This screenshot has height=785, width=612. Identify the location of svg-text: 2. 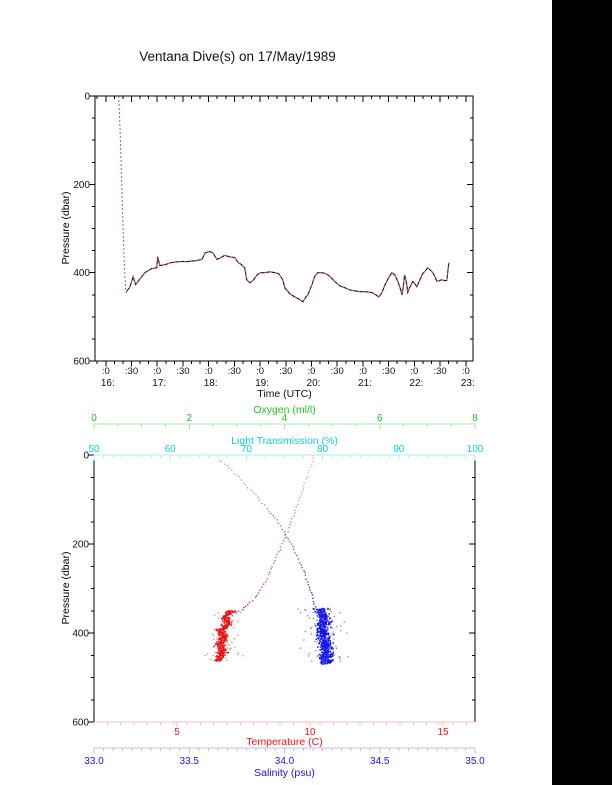
(189, 418).